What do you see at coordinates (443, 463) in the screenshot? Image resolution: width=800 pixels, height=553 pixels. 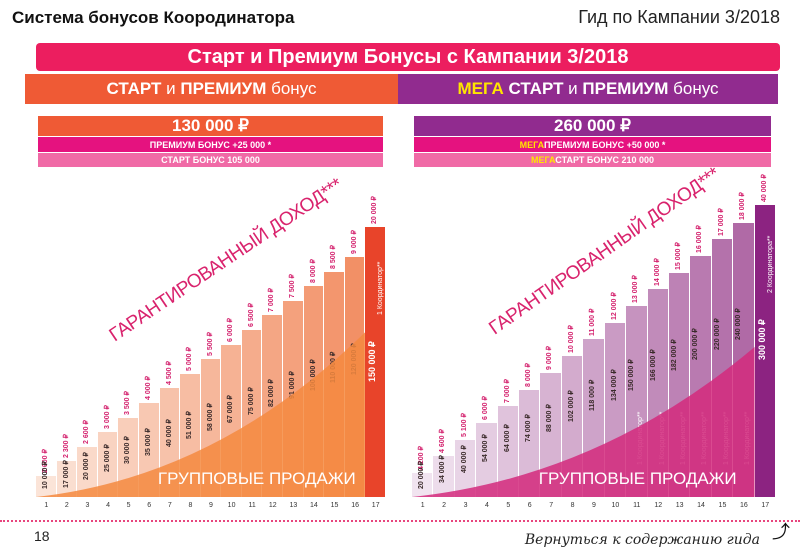 I see `bar: 4 600 ₽34 000 ₽` at bounding box center [443, 463].